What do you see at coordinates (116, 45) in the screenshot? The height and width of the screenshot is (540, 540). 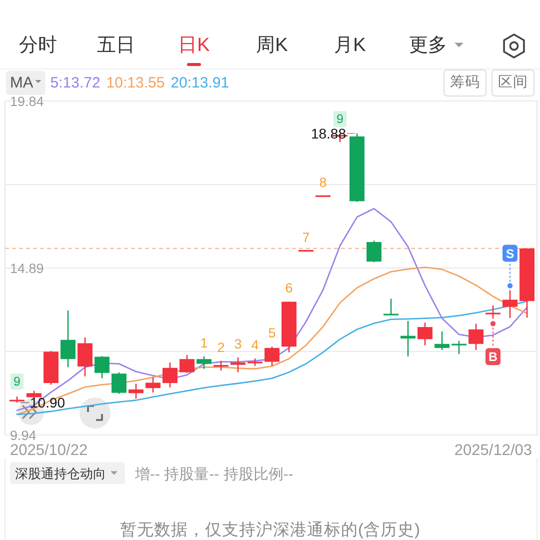 I see `text: 五日` at bounding box center [116, 45].